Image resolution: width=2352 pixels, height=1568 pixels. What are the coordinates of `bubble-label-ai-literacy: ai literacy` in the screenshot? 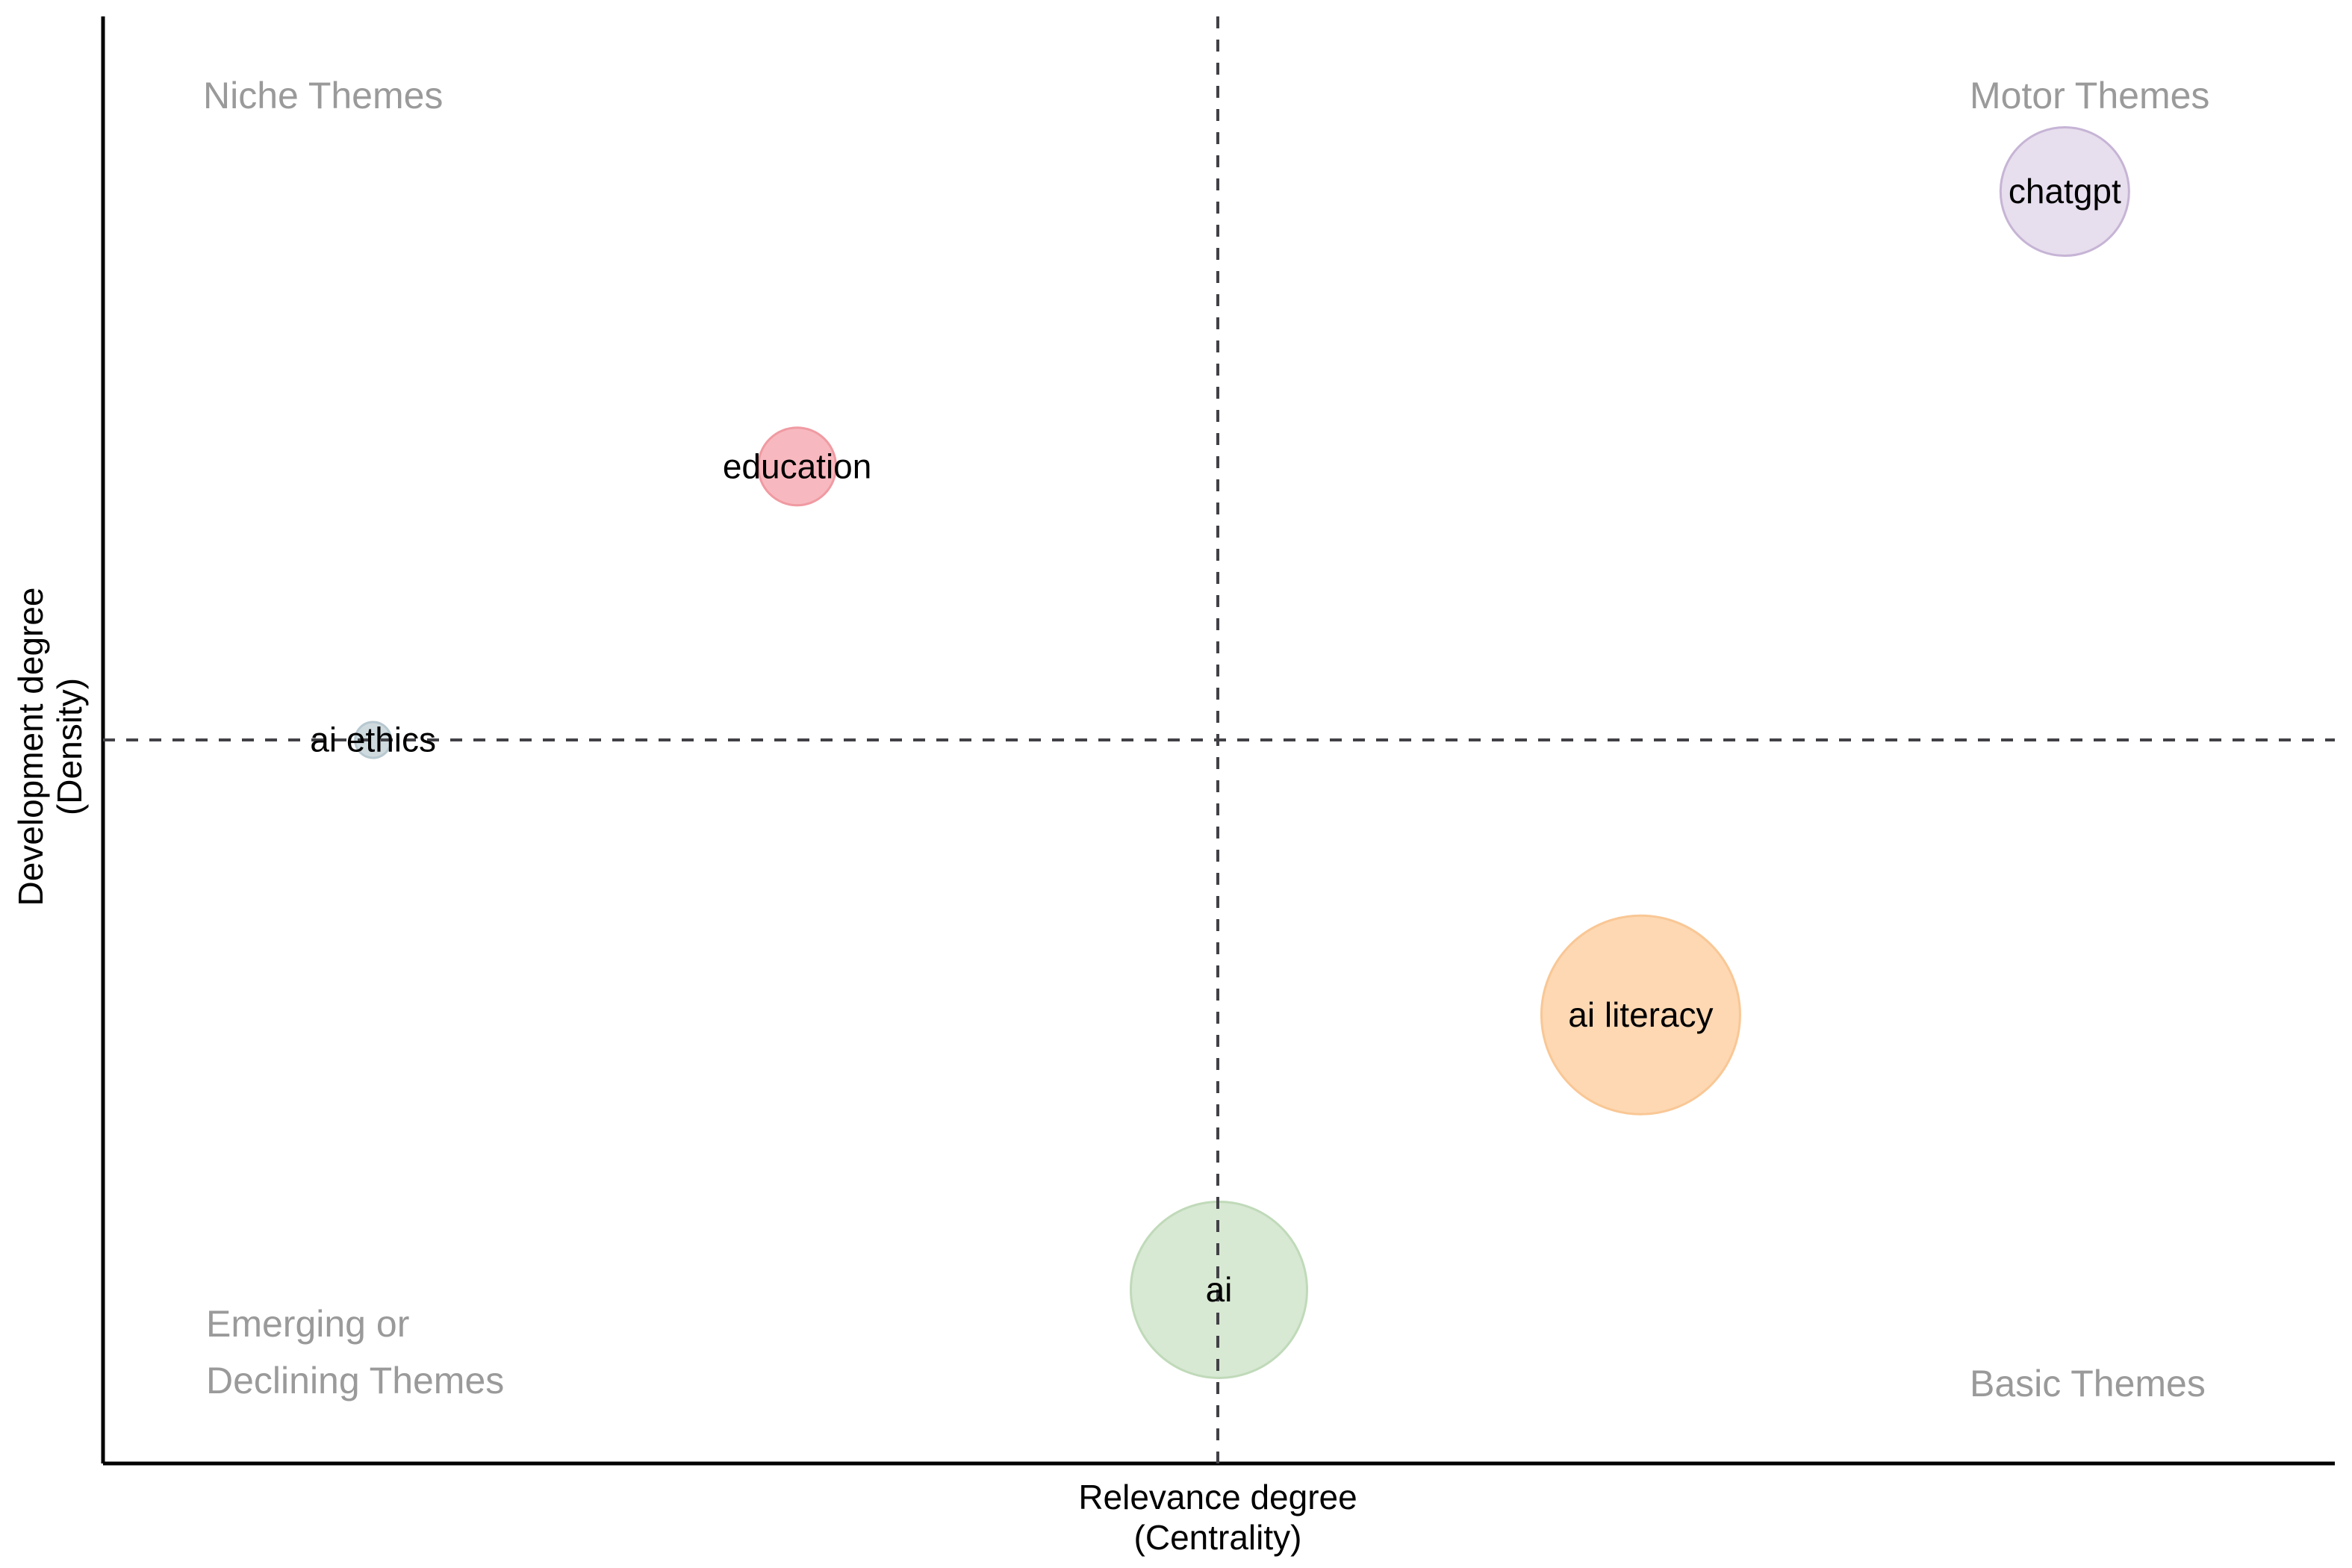 It's located at (1640, 1014).